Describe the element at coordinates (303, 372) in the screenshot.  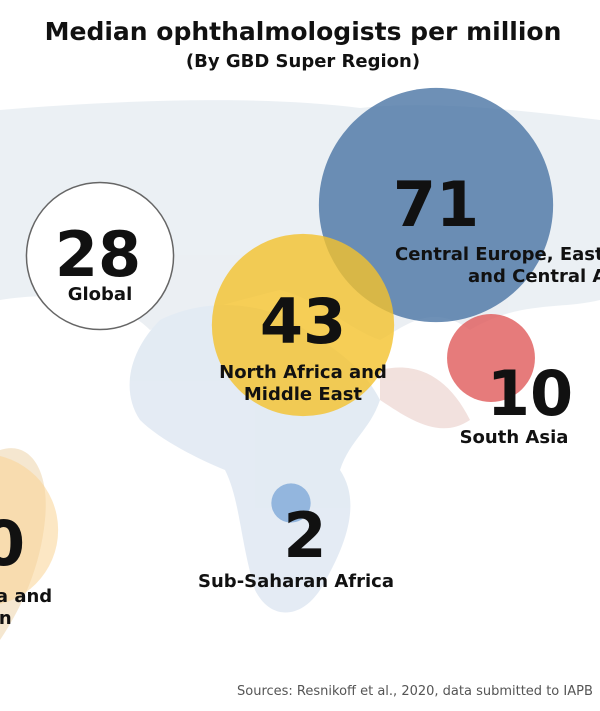
I see `region-label: North Africa and` at that location.